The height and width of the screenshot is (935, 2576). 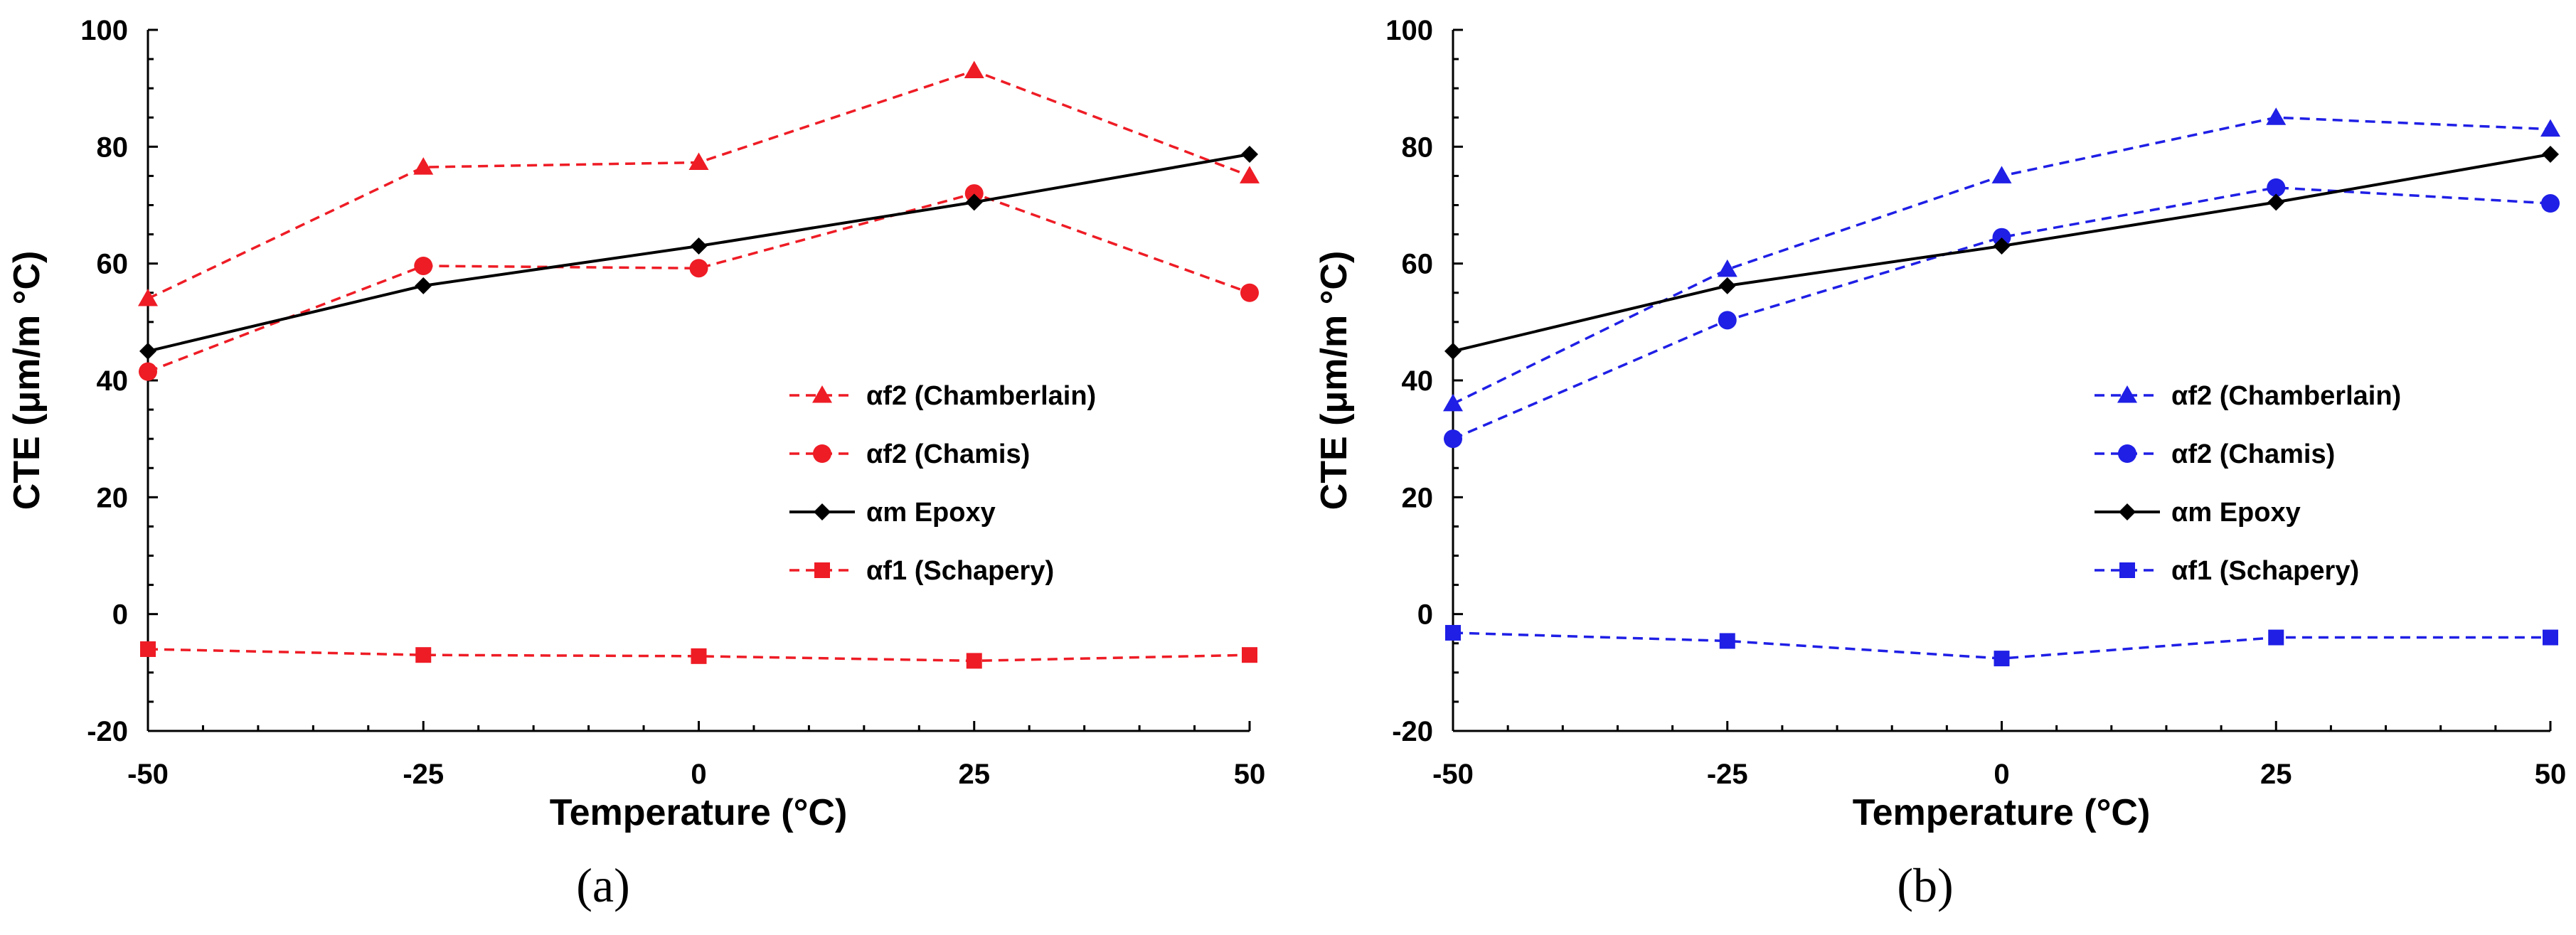 I want to click on panel-label: (b), so click(x=1925, y=885).